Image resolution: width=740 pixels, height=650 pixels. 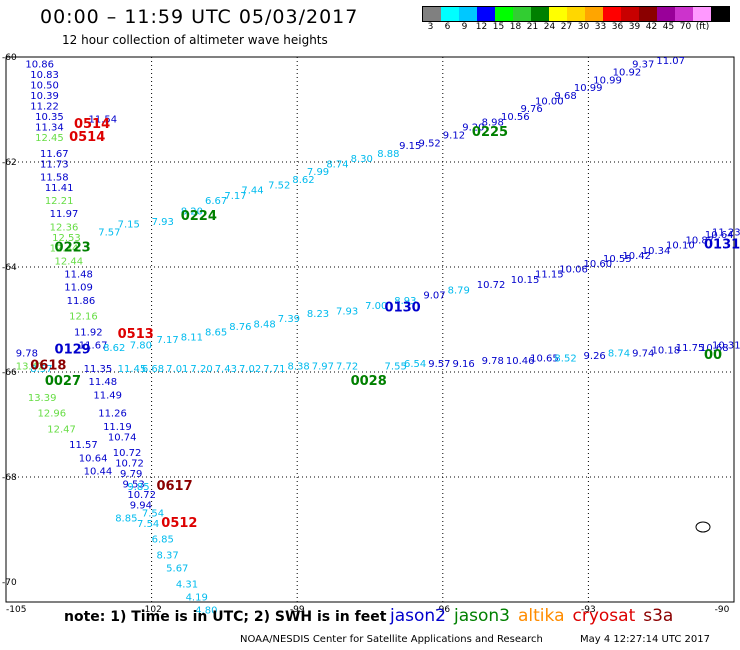 What do you see at coordinates (163, 540) in the screenshot?
I see `wave-height-value: 6.85` at bounding box center [163, 540].